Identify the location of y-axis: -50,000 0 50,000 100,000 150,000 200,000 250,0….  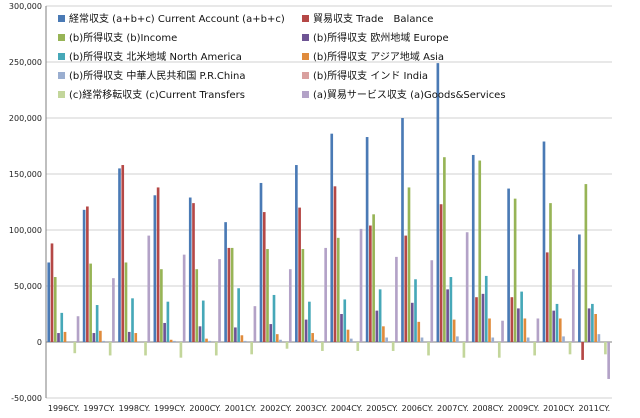
(25, 202).